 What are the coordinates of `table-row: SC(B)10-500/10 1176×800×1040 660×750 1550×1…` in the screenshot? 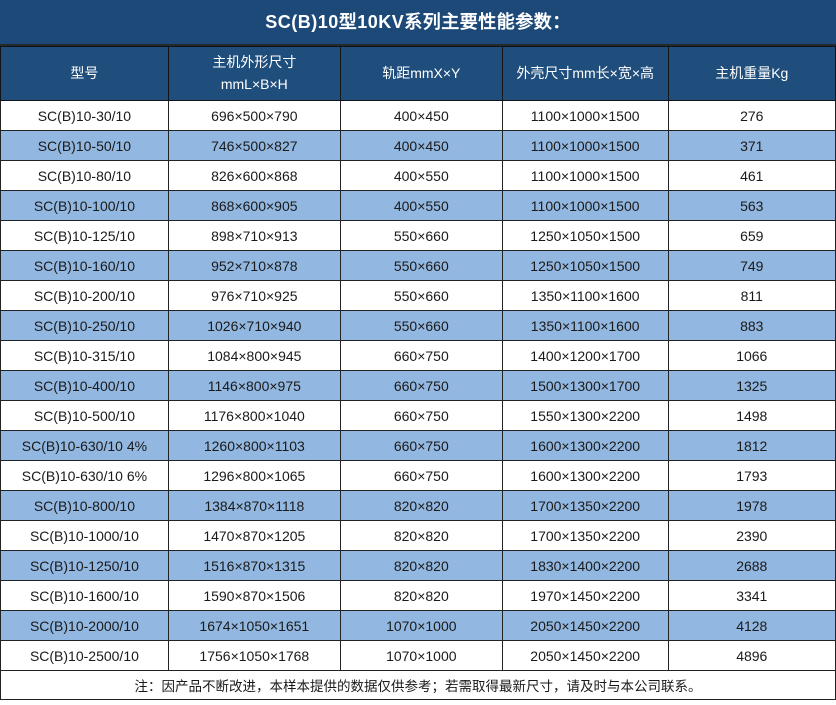 It's located at (418, 415).